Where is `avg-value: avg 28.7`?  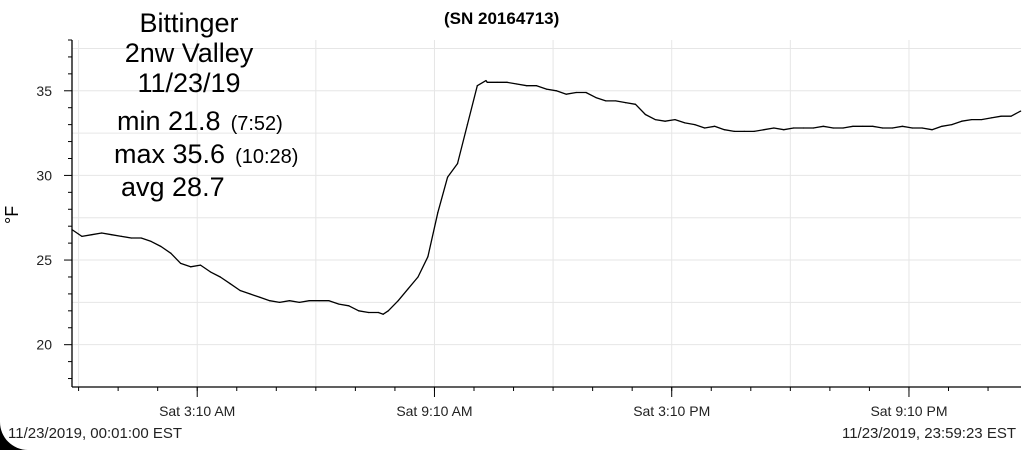 avg-value: avg 28.7 is located at coordinates (173, 187).